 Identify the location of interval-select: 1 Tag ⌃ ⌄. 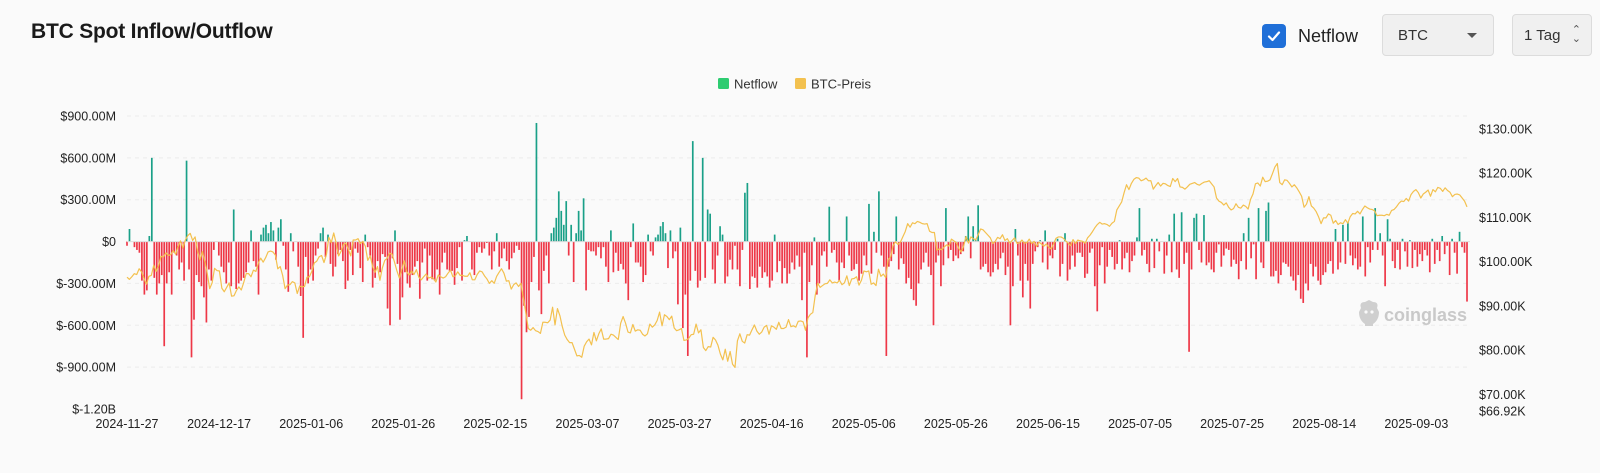
(1552, 35).